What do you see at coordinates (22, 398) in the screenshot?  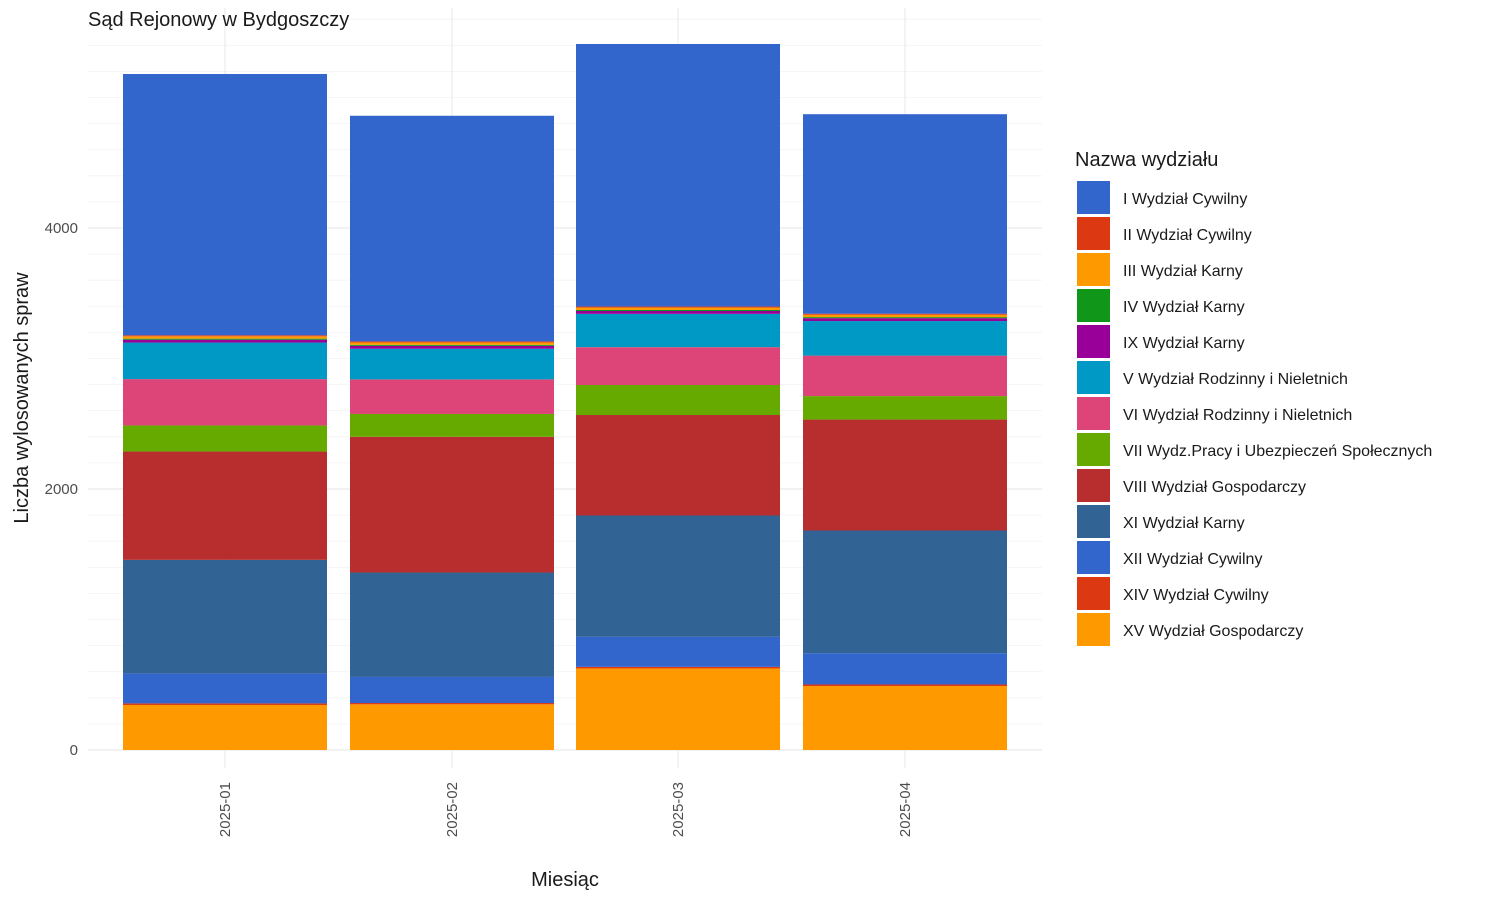 I see `y-axis-title: Liczba wylosowanych spraw` at bounding box center [22, 398].